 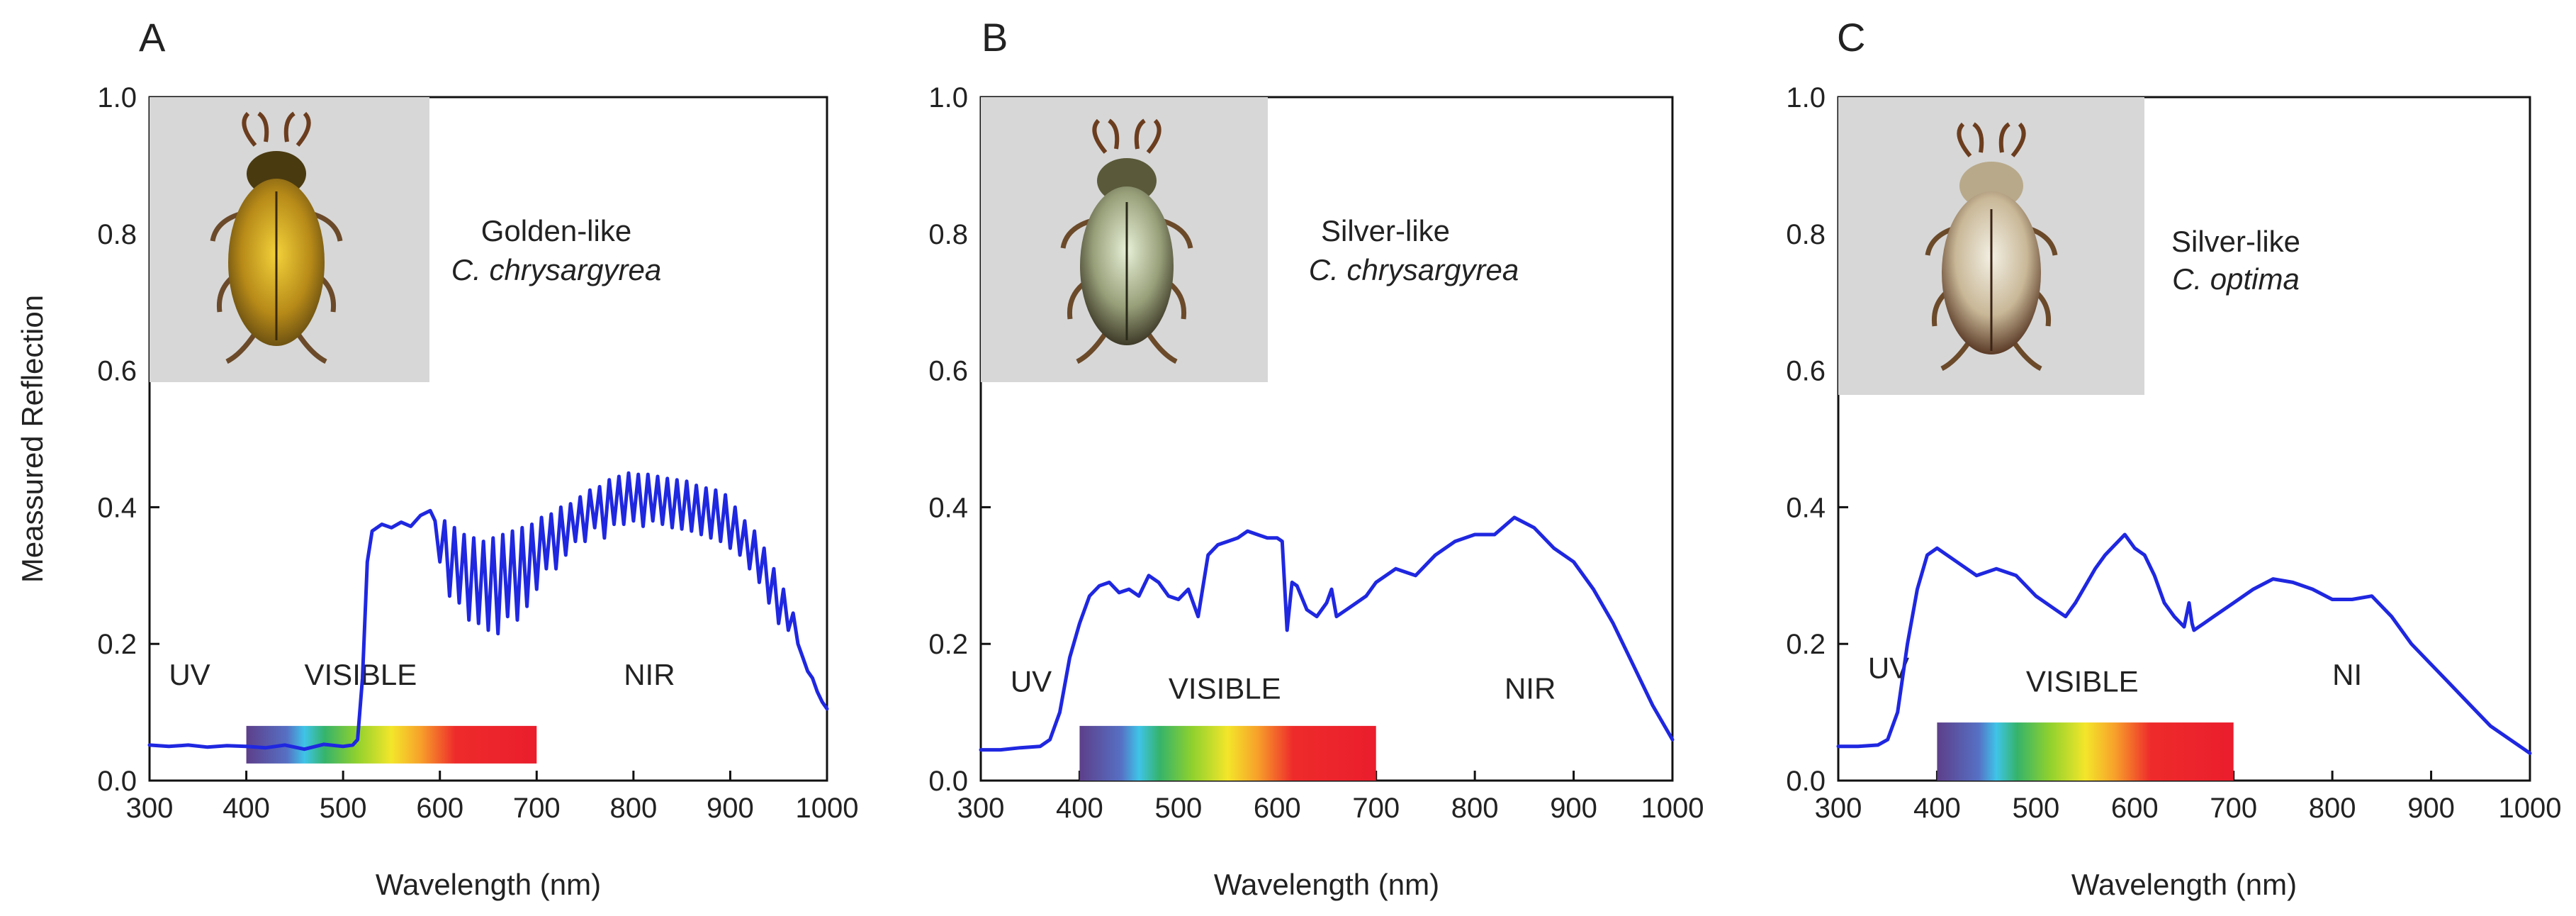 What do you see at coordinates (2347, 674) in the screenshot?
I see `region-label-nir: NI` at bounding box center [2347, 674].